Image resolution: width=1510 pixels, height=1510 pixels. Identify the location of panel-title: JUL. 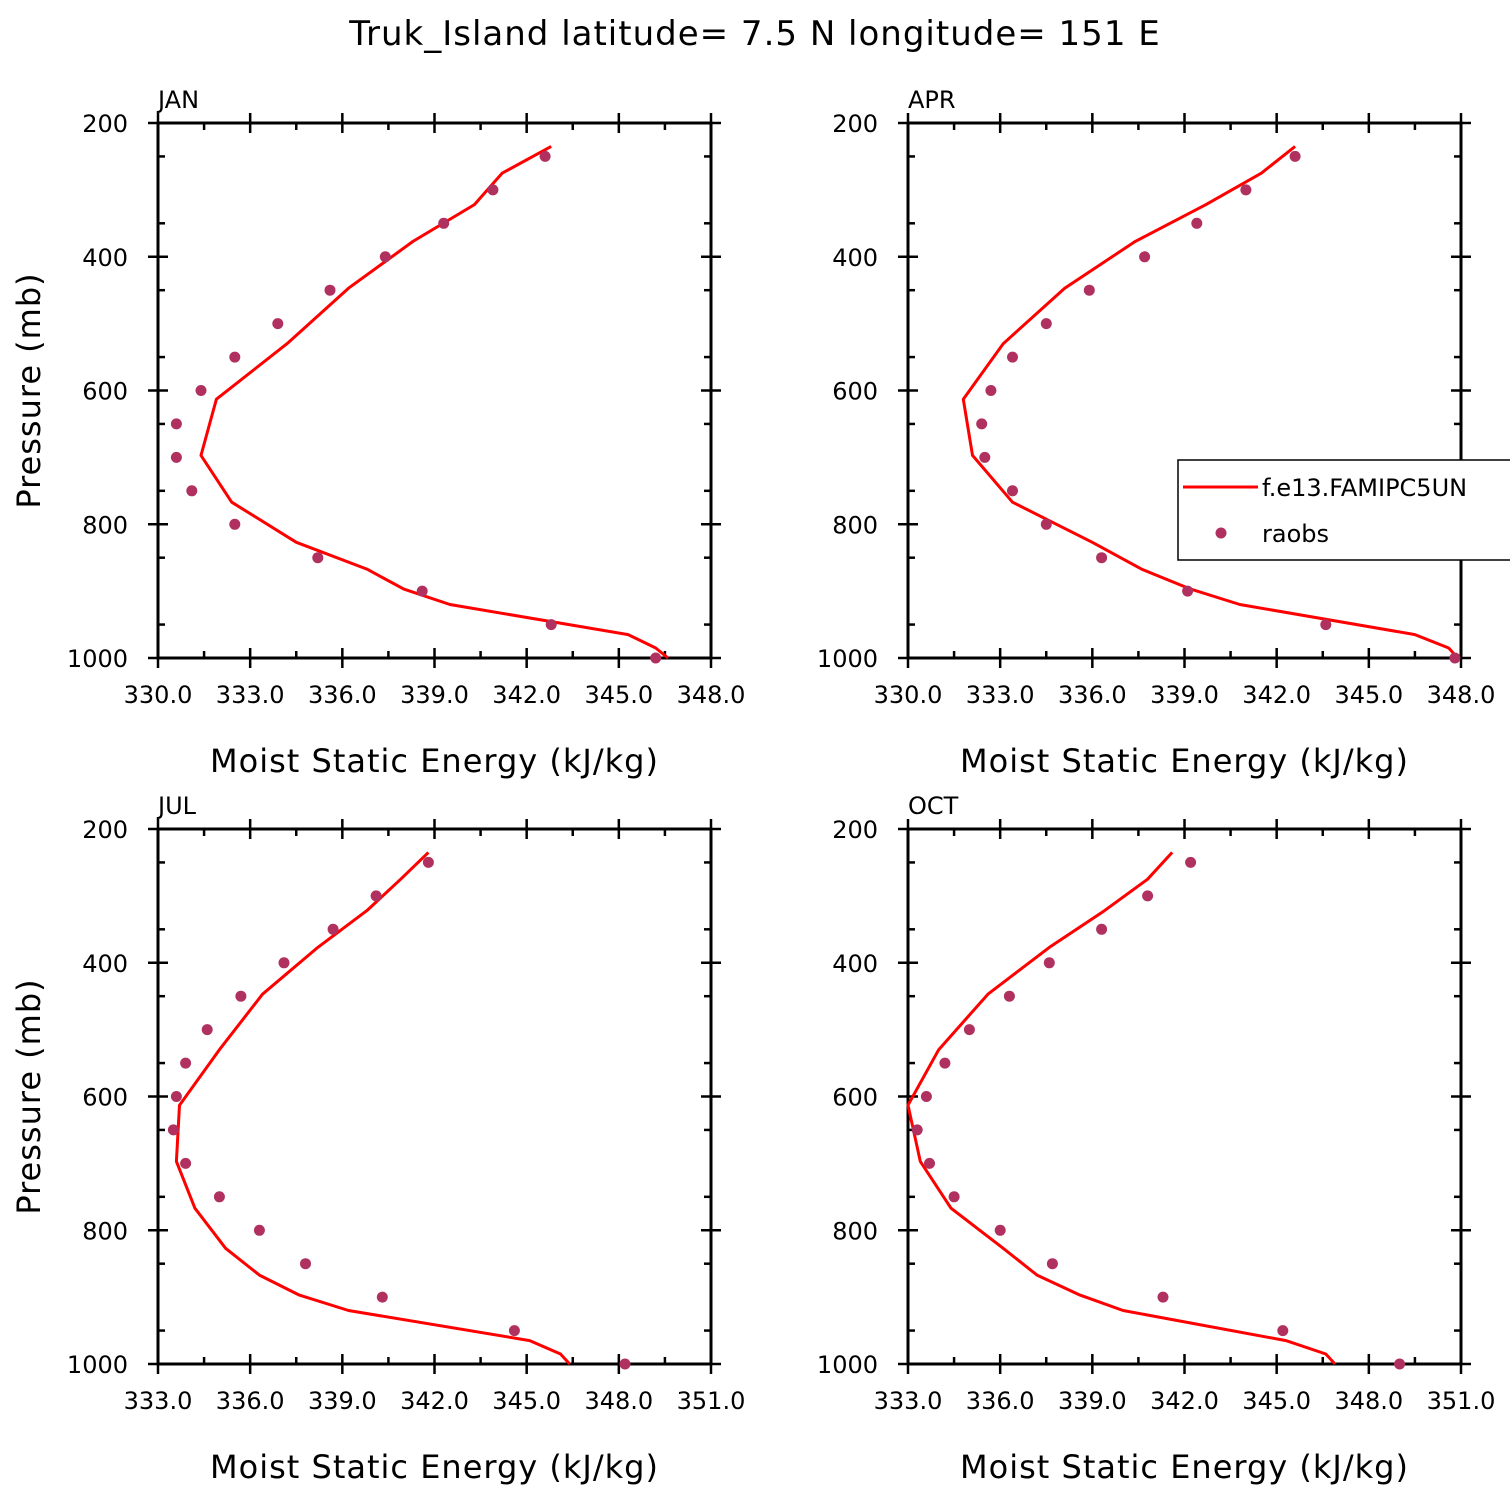
(176, 806).